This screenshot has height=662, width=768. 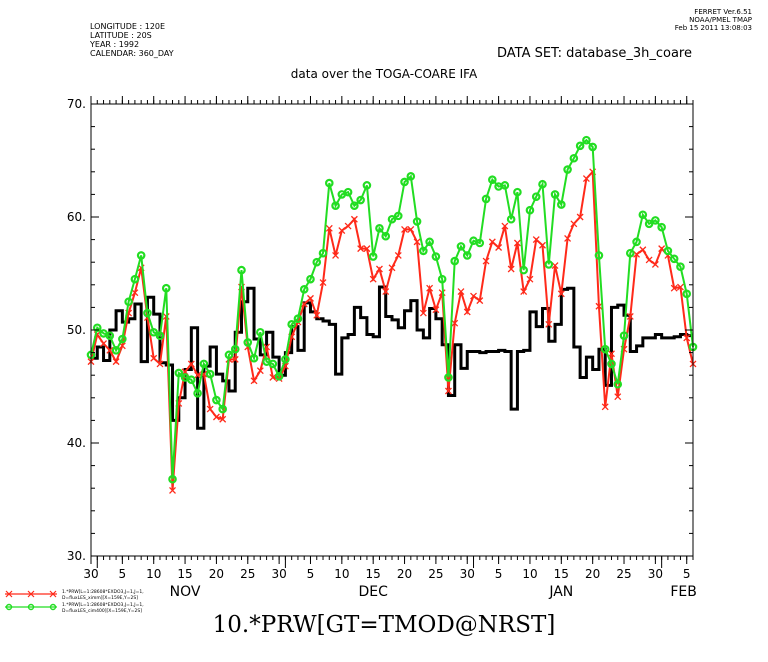 I want to click on x-month-label: DEC, so click(x=373, y=592).